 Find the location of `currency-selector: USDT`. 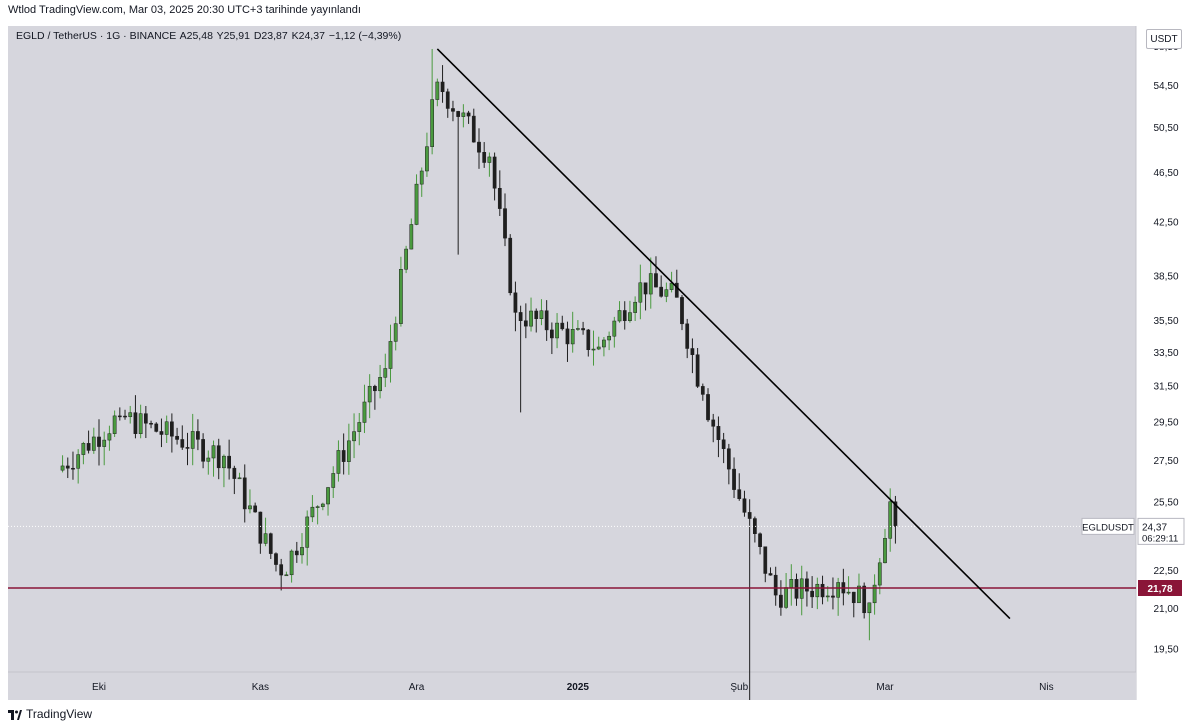

currency-selector: USDT is located at coordinates (1164, 39).